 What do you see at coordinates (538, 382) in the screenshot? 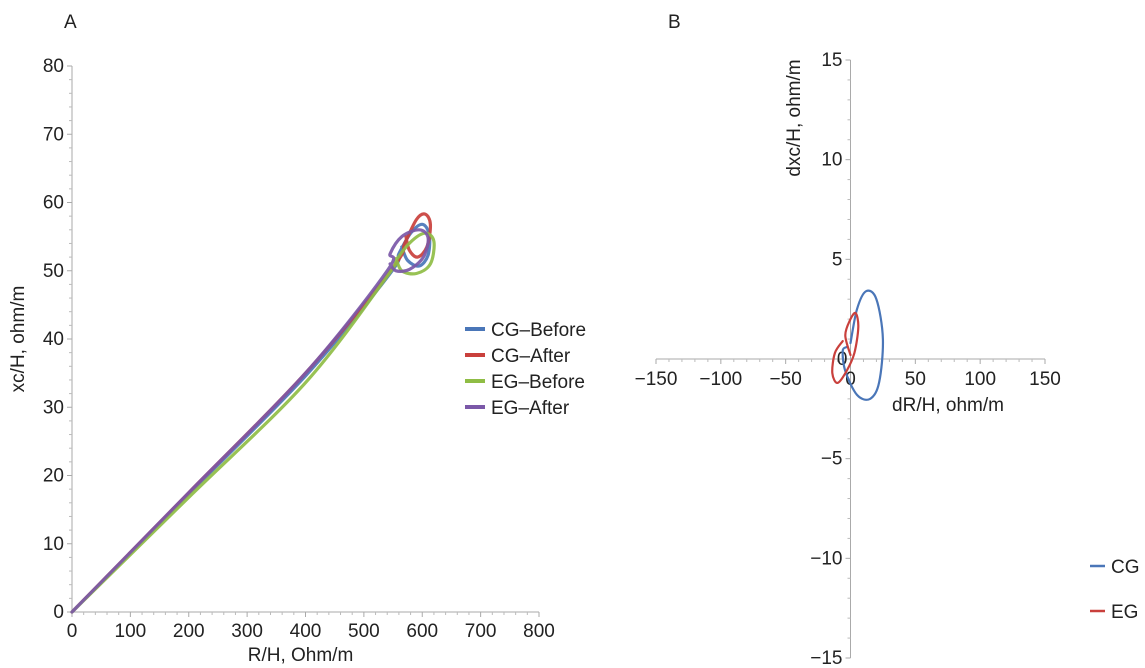
I see `legend-label-a: EG–Before` at bounding box center [538, 382].